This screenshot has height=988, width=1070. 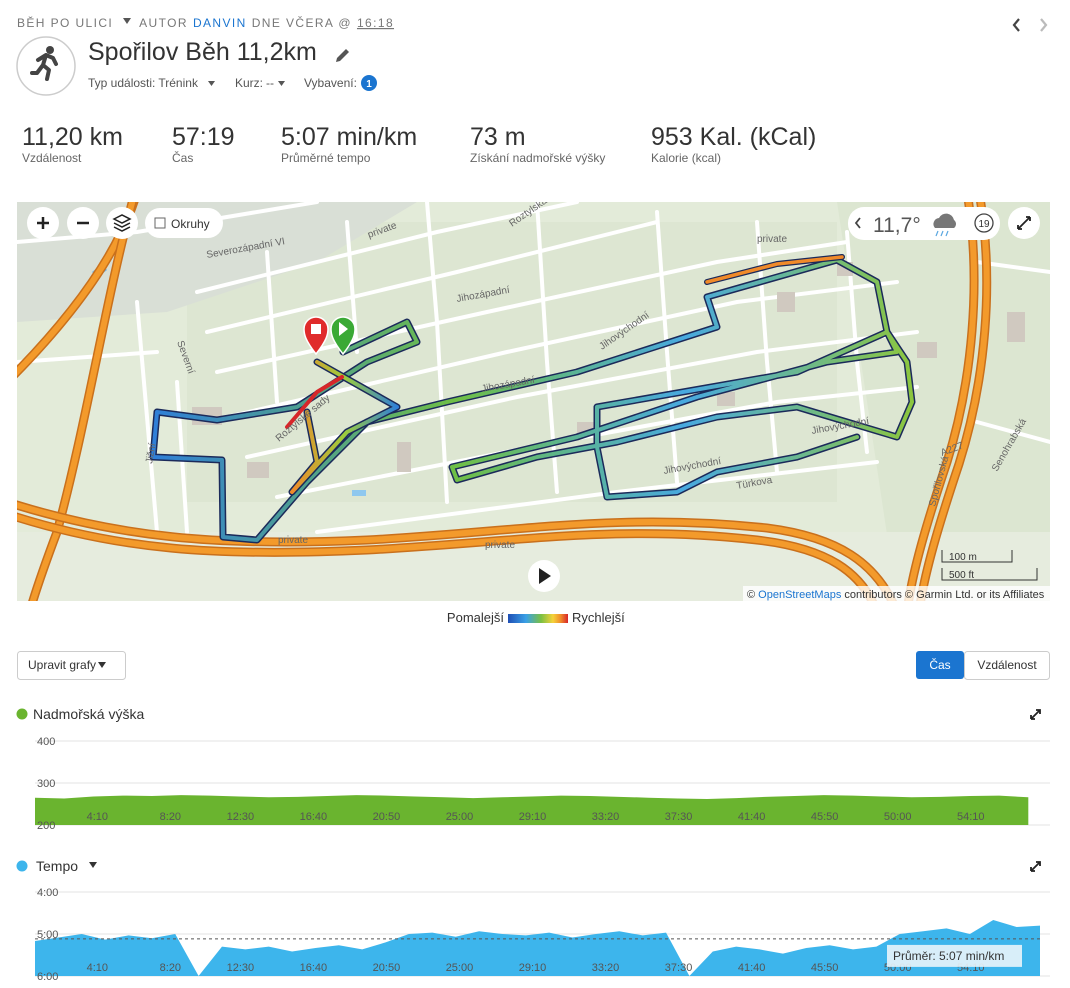 I want to click on y-tick-label: 6:00, so click(x=47, y=977).